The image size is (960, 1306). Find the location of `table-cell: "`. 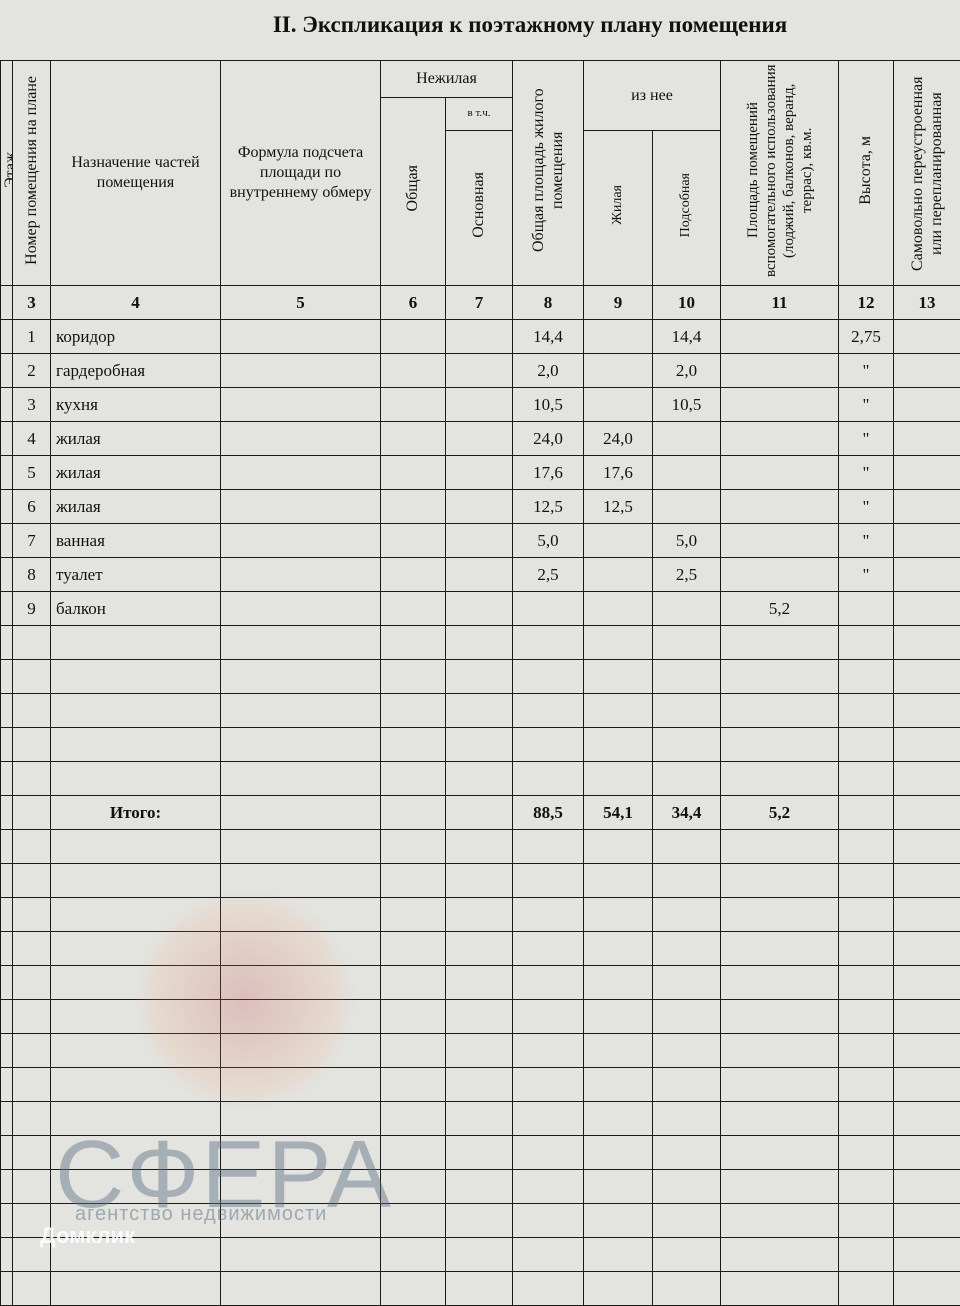

table-cell: " is located at coordinates (866, 541).